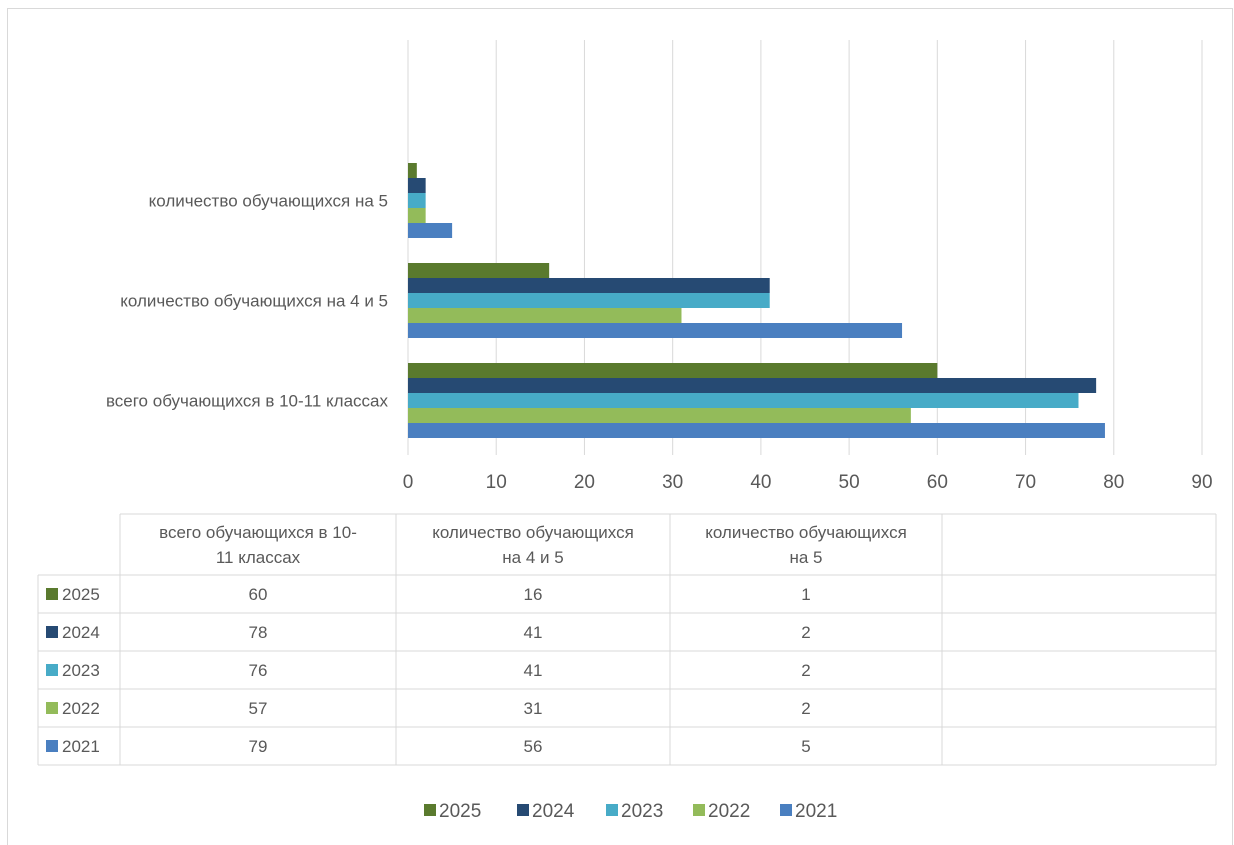  Describe the element at coordinates (805, 594) in the screenshot. I see `table-cell: 1` at that location.